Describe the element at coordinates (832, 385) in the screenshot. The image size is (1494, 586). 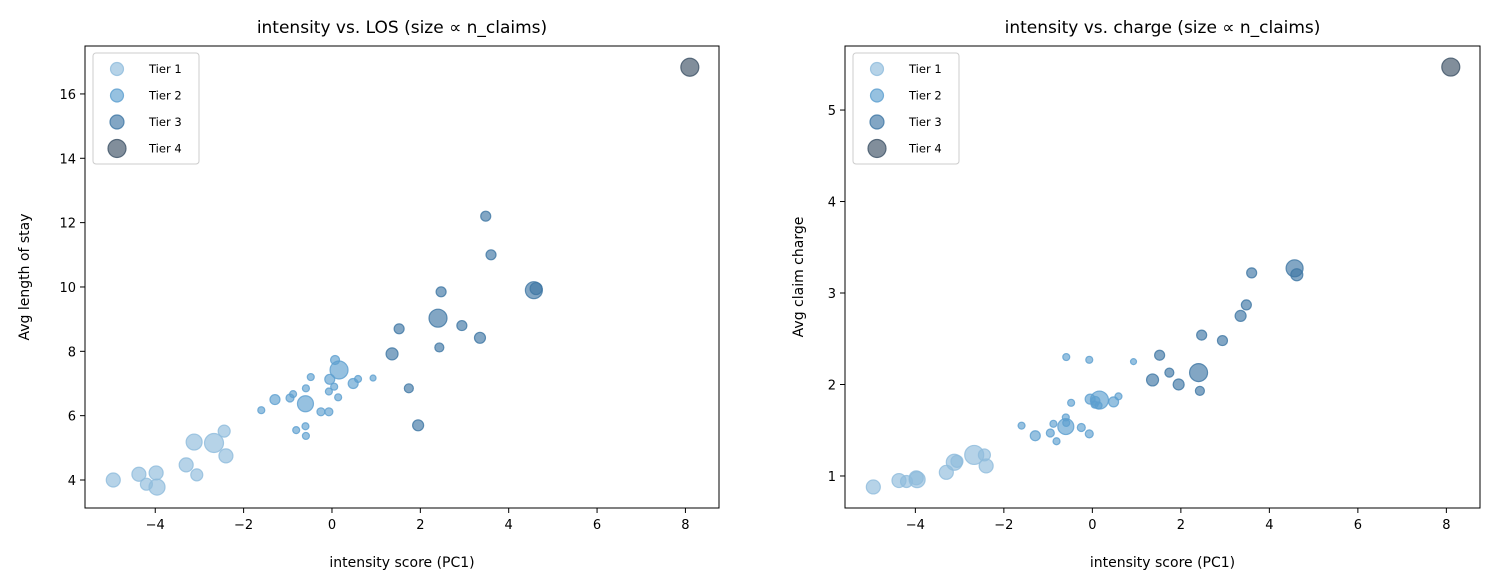
I see `y-tick-label: 2` at that location.